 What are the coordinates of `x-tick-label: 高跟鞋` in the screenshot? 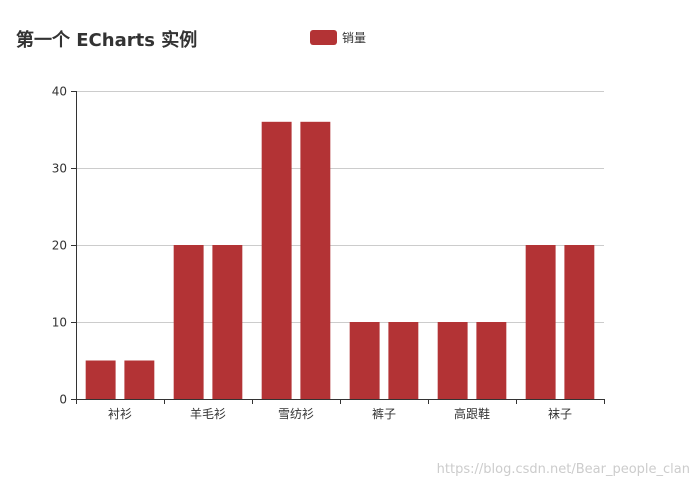 It's located at (472, 413).